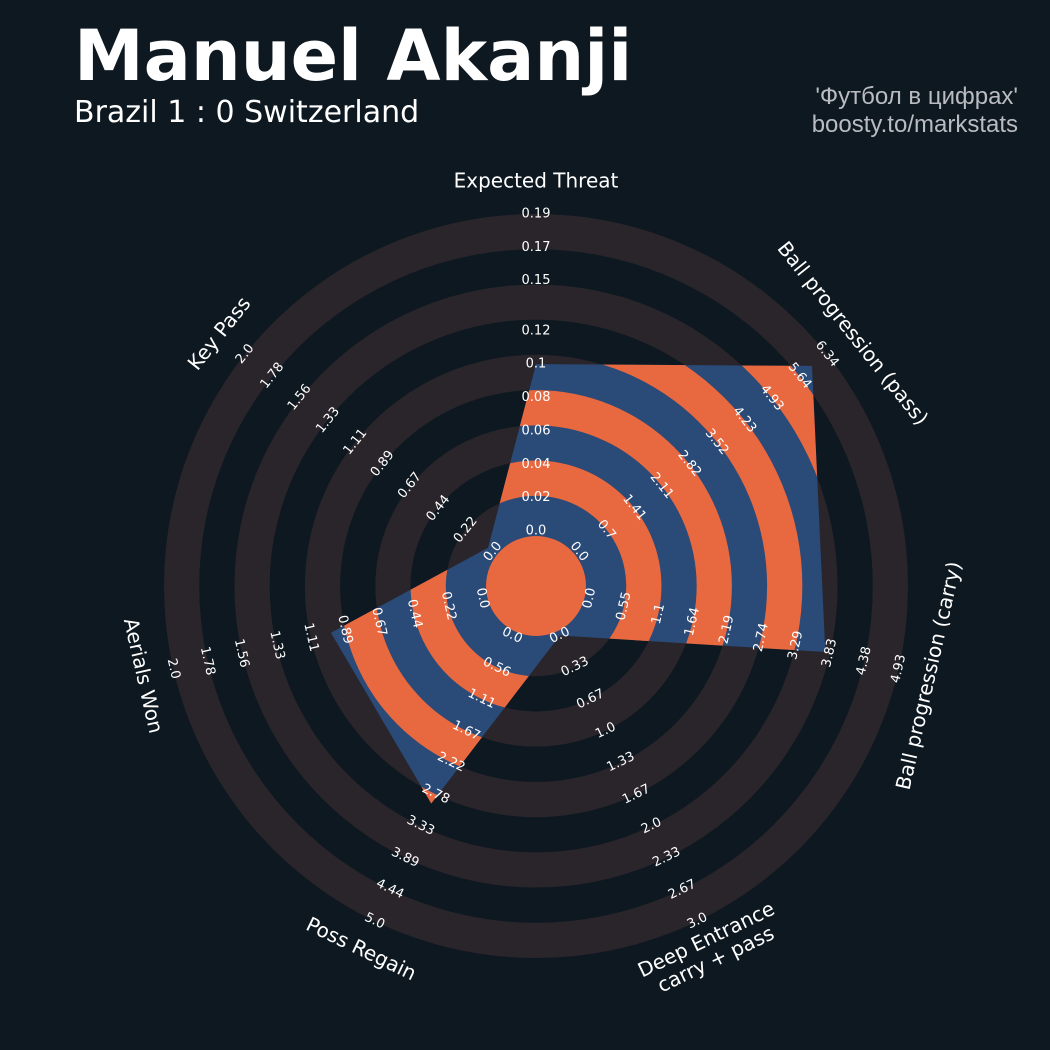 Image resolution: width=1050 pixels, height=1050 pixels. I want to click on tick-label: 3.29, so click(795, 646).